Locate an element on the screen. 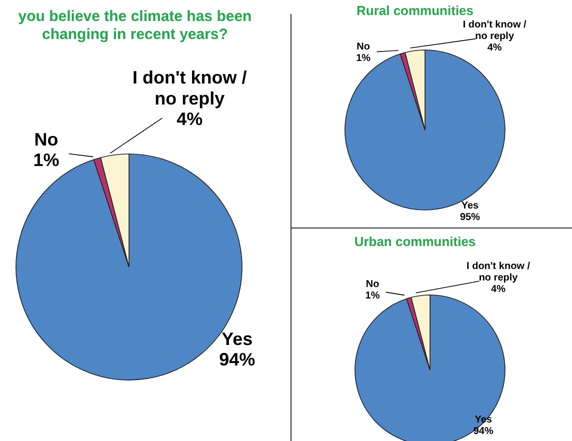  chart-title: Urban communities is located at coordinates (415, 242).